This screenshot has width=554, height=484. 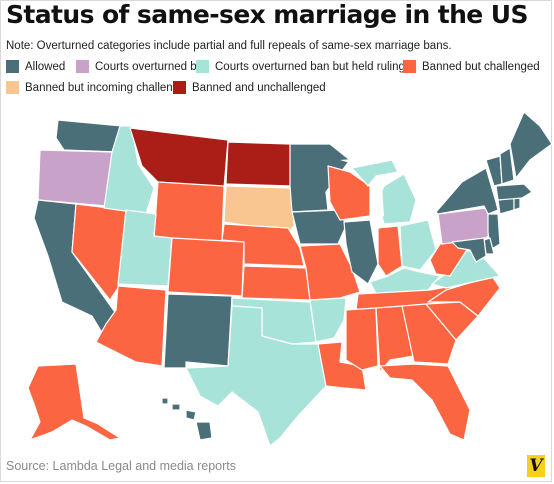 I want to click on legend-label-incoming: Banned but incoming challenge, so click(x=105, y=87).